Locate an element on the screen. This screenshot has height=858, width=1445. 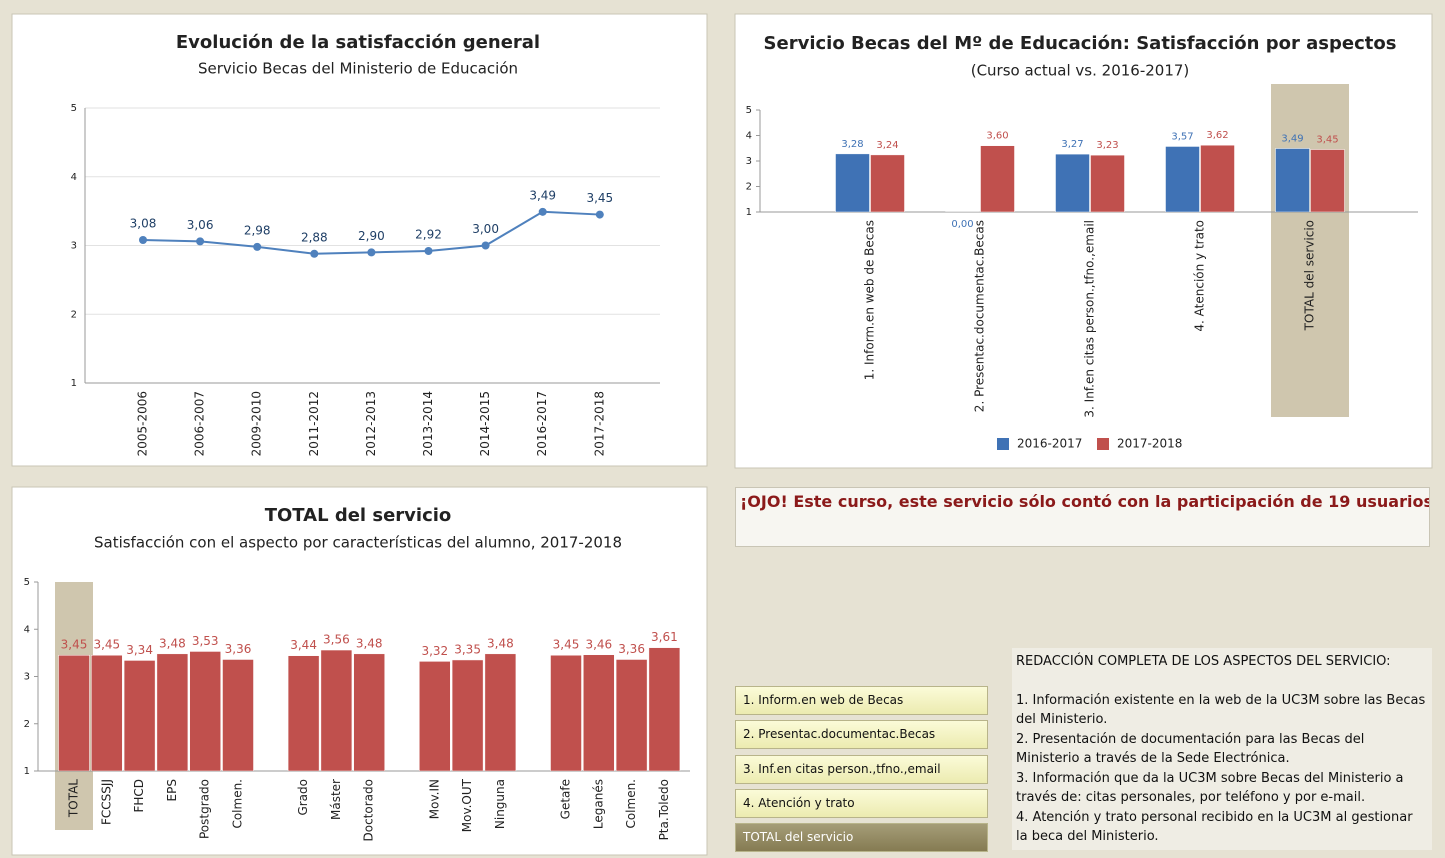
value-label: 3,62 is located at coordinates (1217, 135).